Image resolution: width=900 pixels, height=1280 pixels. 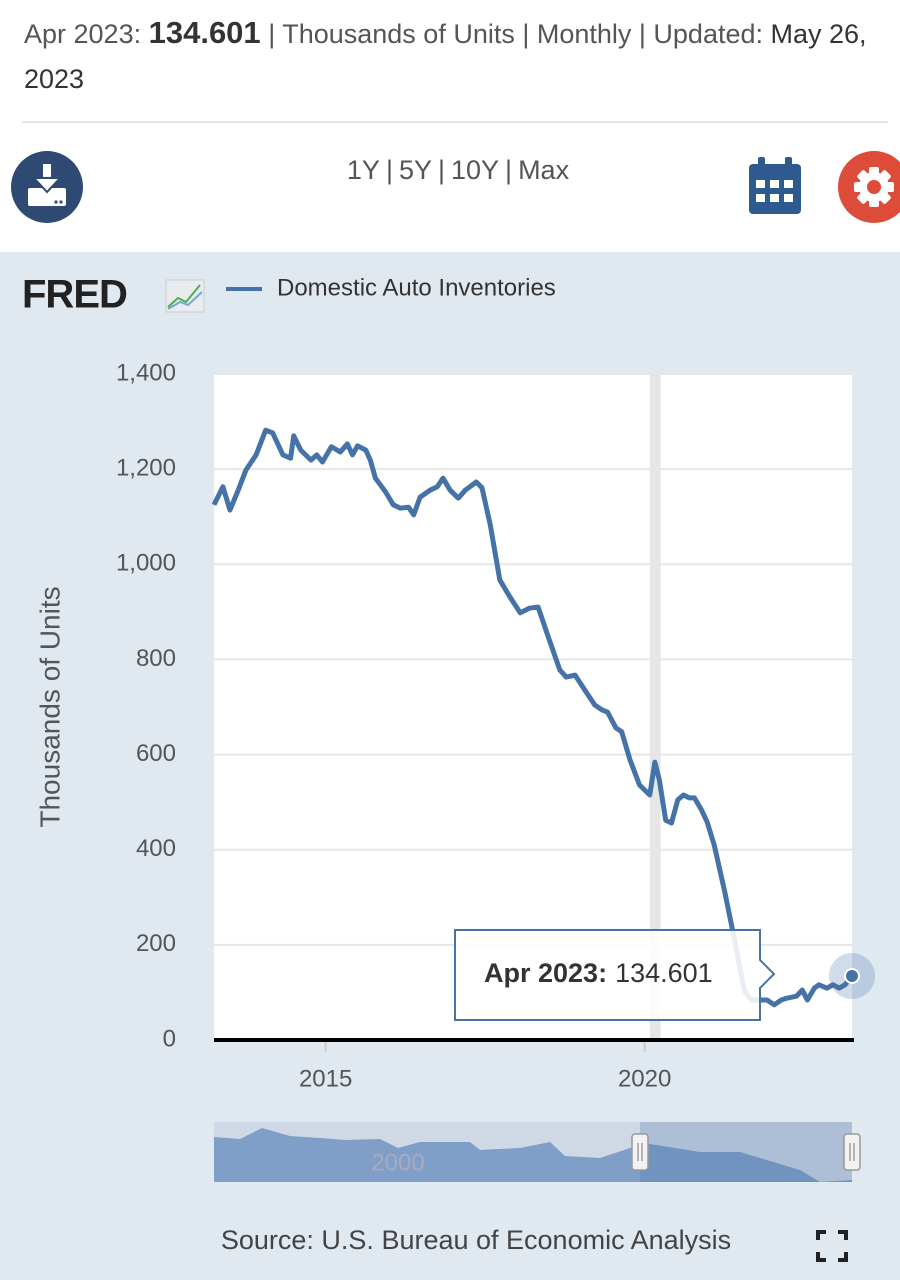 What do you see at coordinates (49, 706) in the screenshot?
I see `y-axis-label: Thousands of Units` at bounding box center [49, 706].